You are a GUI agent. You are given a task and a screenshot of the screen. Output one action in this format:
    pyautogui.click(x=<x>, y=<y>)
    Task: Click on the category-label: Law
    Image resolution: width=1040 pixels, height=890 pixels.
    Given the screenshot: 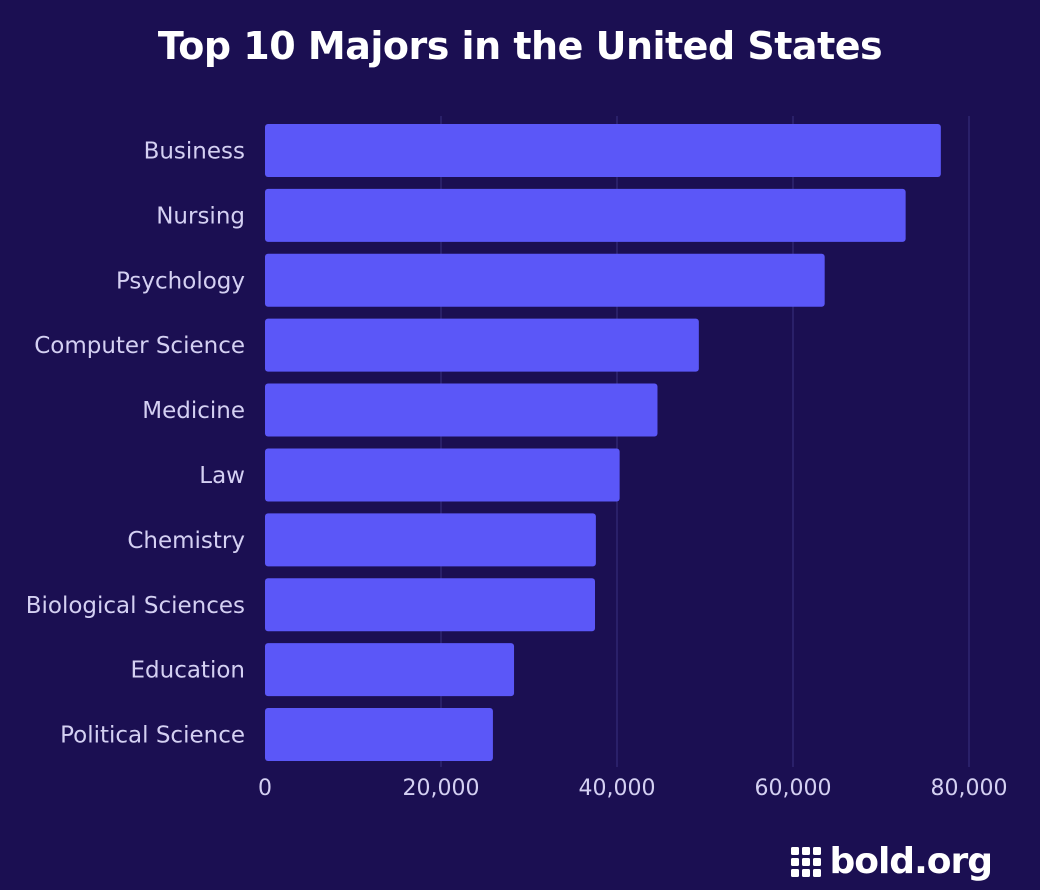 What is the action you would take?
    pyautogui.click(x=222, y=476)
    